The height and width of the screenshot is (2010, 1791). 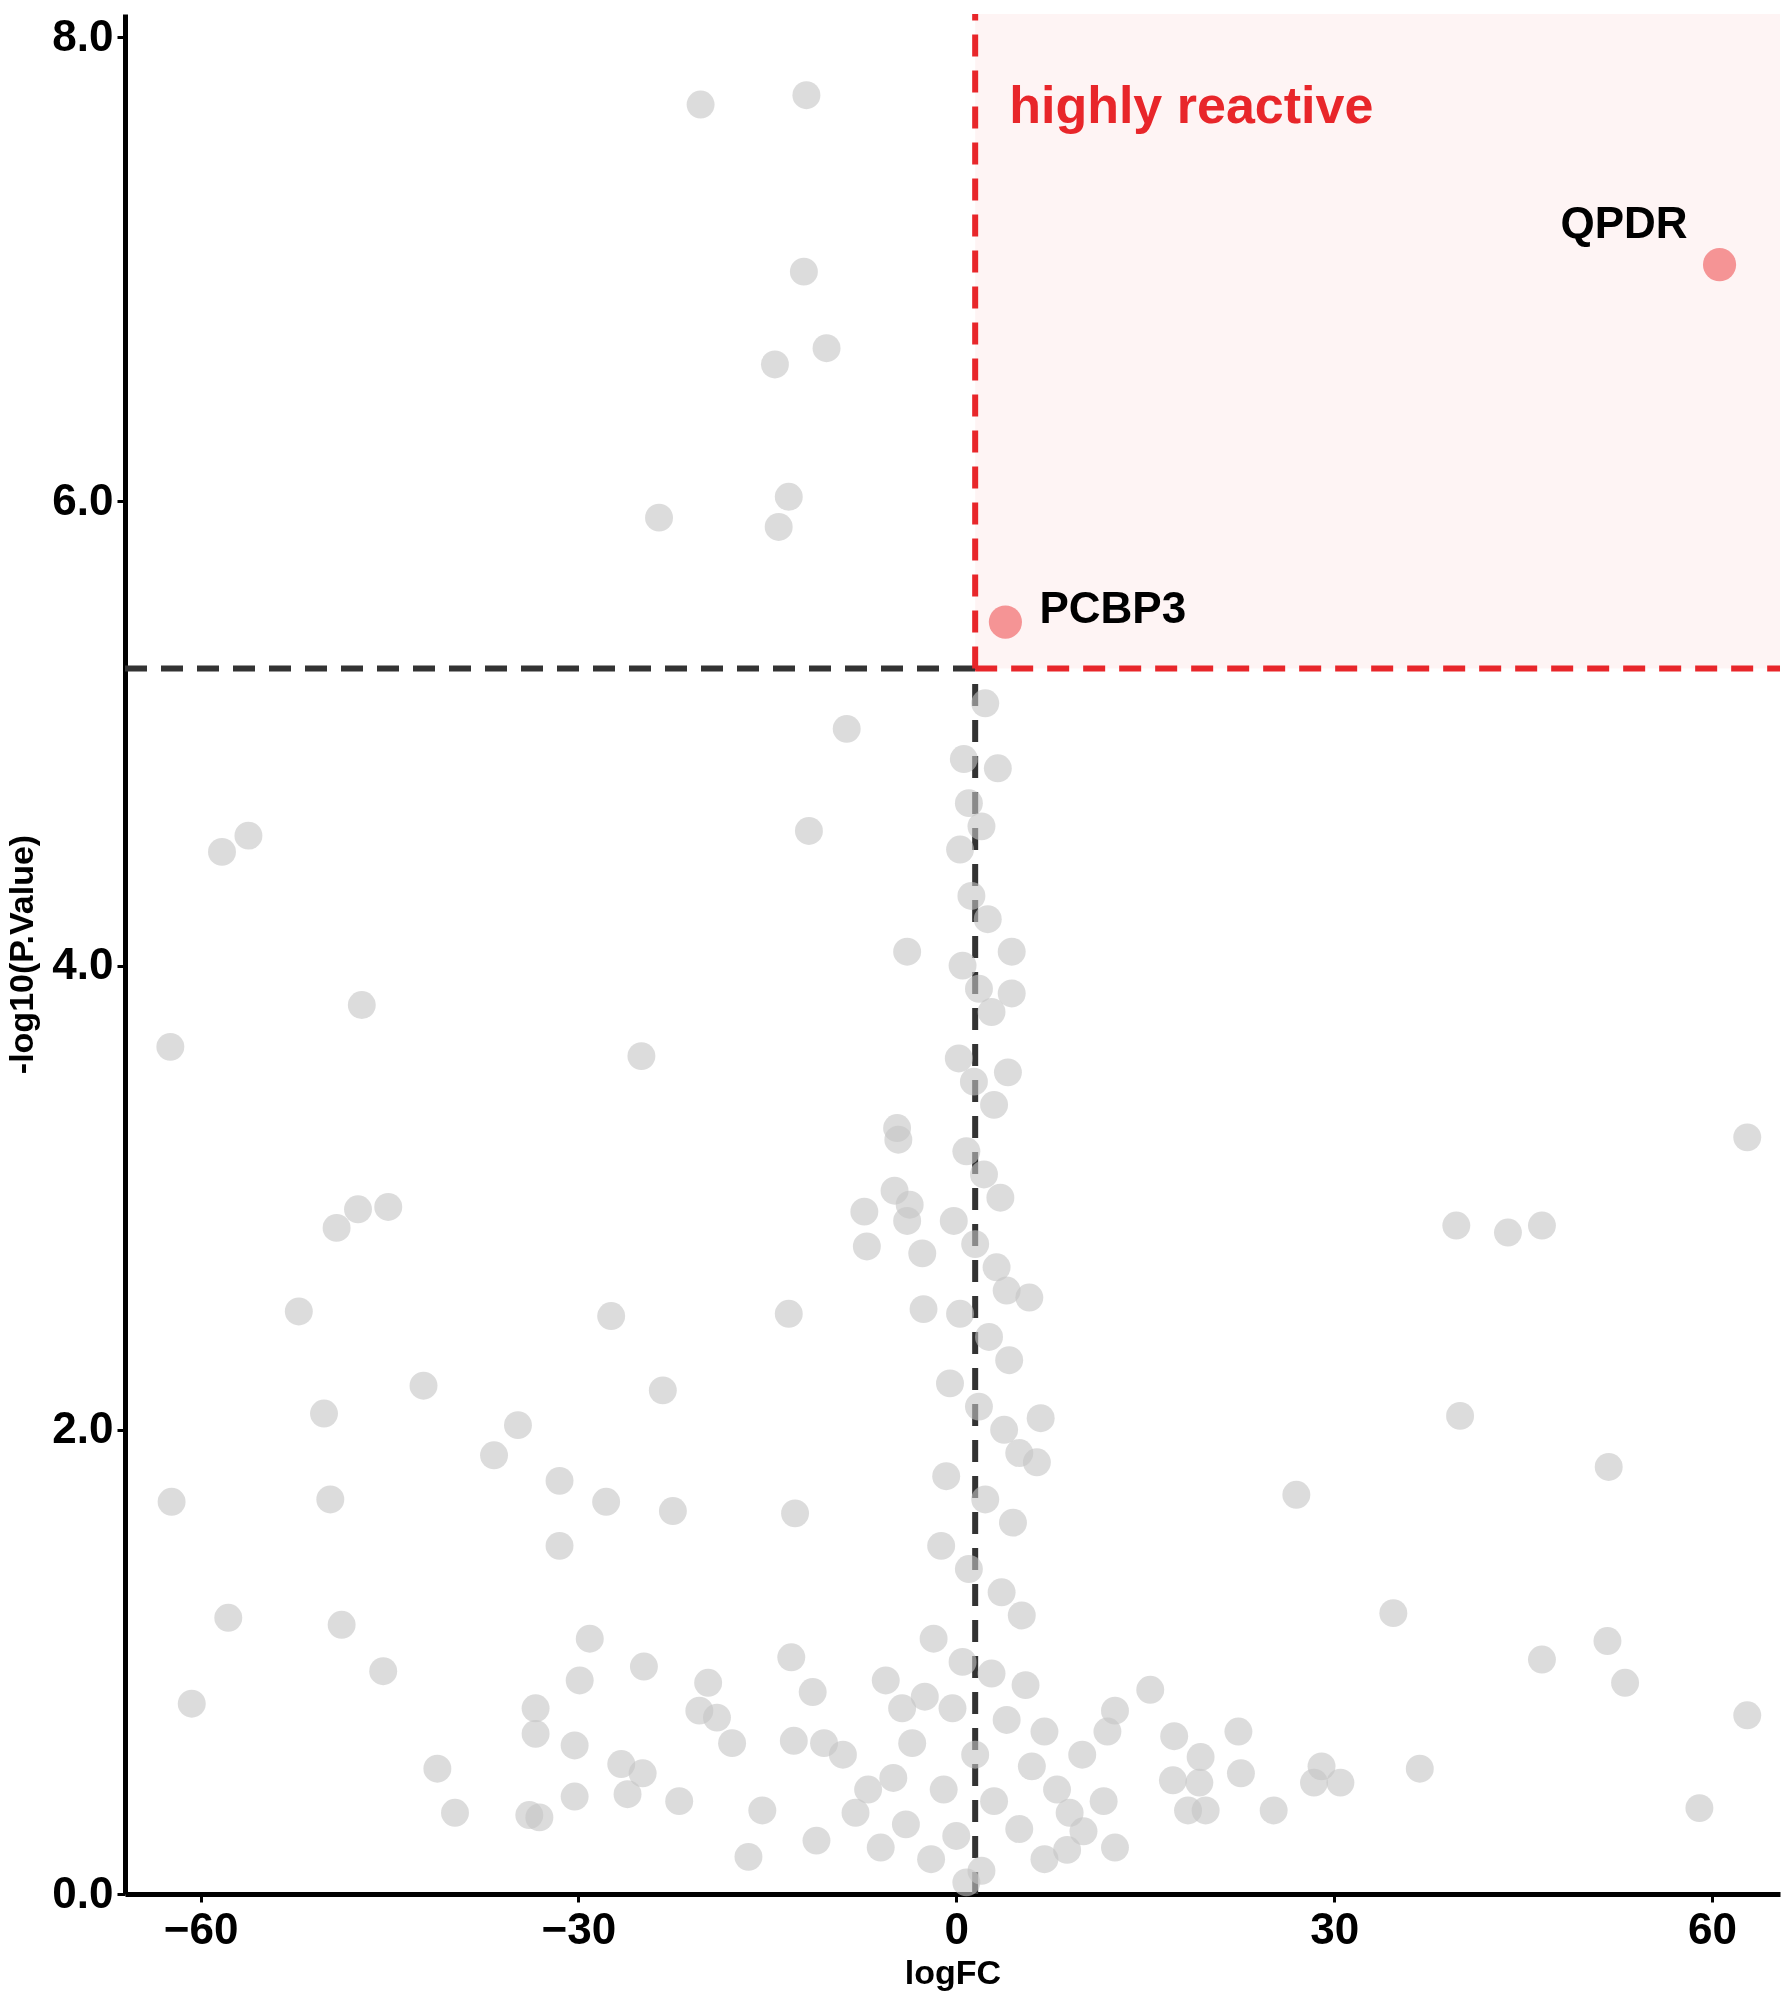 I want to click on annotation: QPDR, so click(x=1624, y=222).